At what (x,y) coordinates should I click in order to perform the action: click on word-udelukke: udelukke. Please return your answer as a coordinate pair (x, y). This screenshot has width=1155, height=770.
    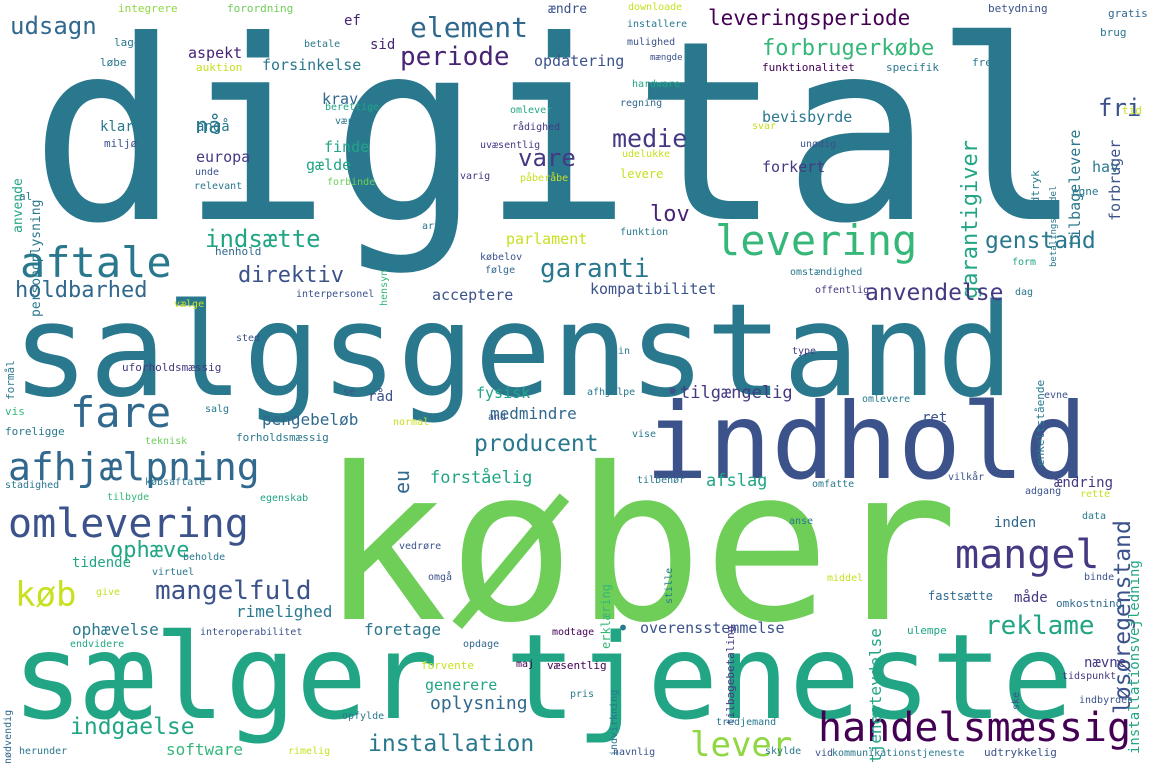
    Looking at the image, I should click on (646, 154).